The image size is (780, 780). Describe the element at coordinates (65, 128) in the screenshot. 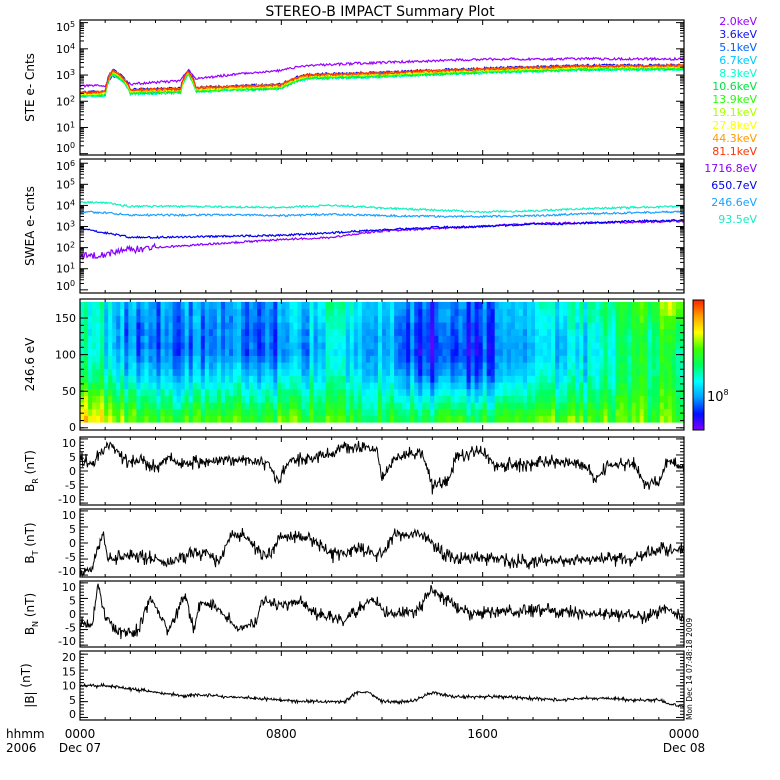

I see `y-tick-label: 101` at that location.